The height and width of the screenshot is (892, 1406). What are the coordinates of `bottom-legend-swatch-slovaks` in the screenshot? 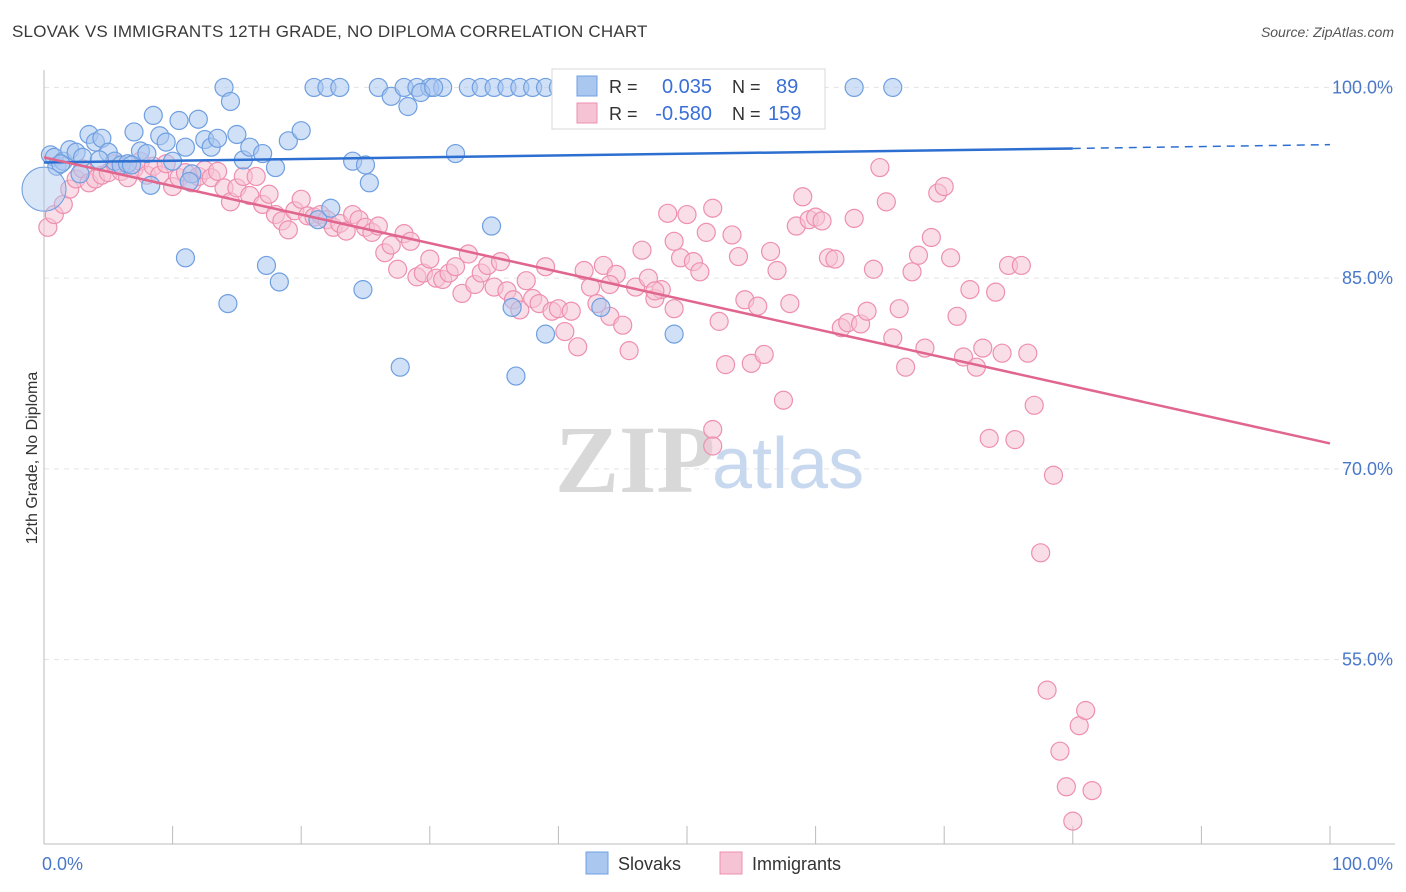 It's located at (597, 863).